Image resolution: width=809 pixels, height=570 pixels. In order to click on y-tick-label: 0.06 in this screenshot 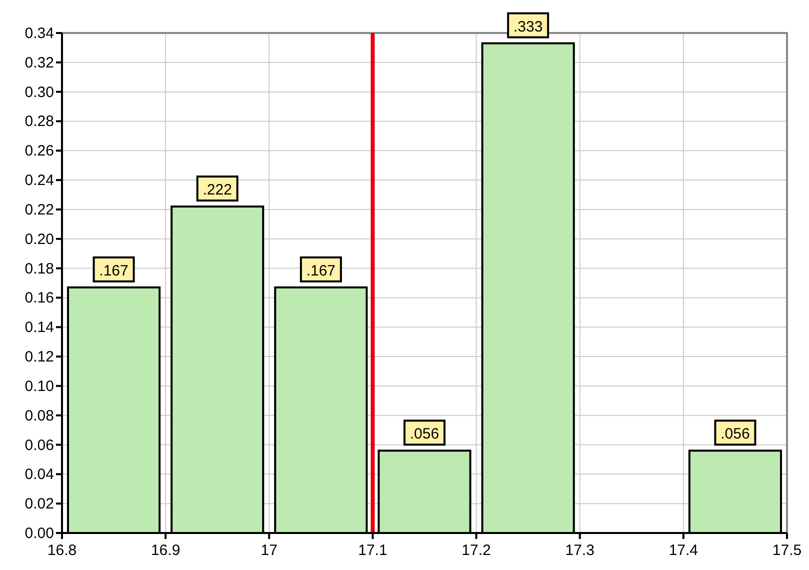, I will do `click(39, 445)`.